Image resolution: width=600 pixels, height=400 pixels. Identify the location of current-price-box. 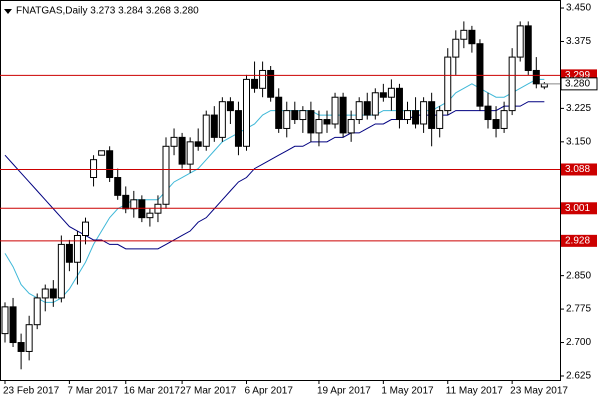
(579, 84).